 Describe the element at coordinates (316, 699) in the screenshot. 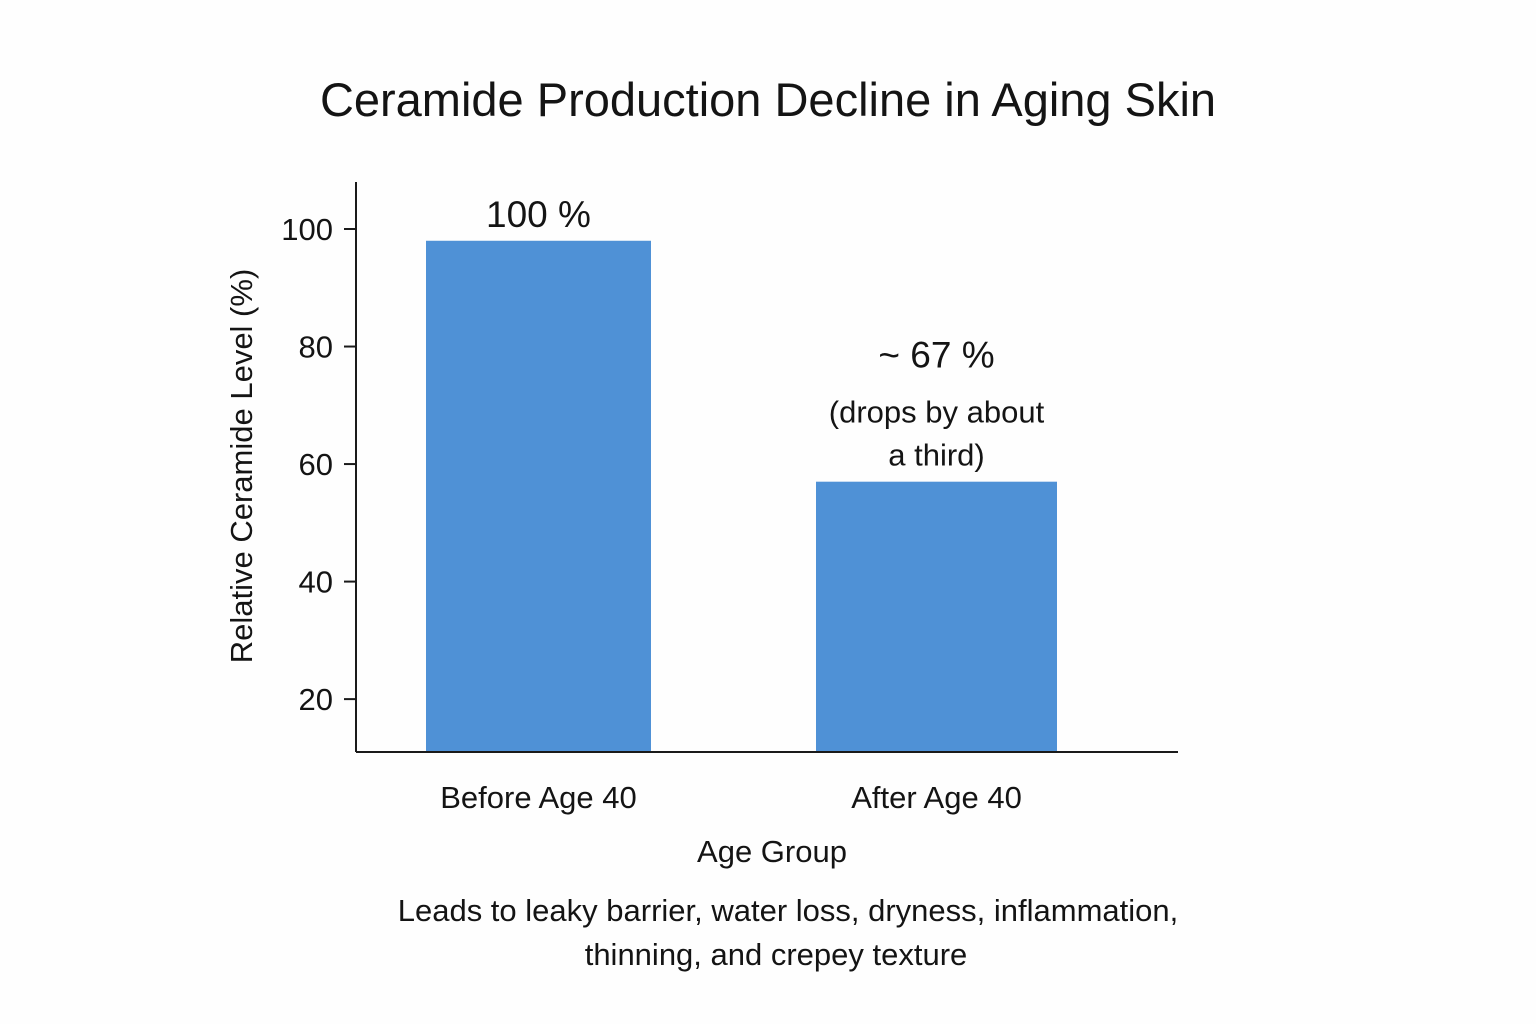

I see `y-tick-label: 20` at that location.